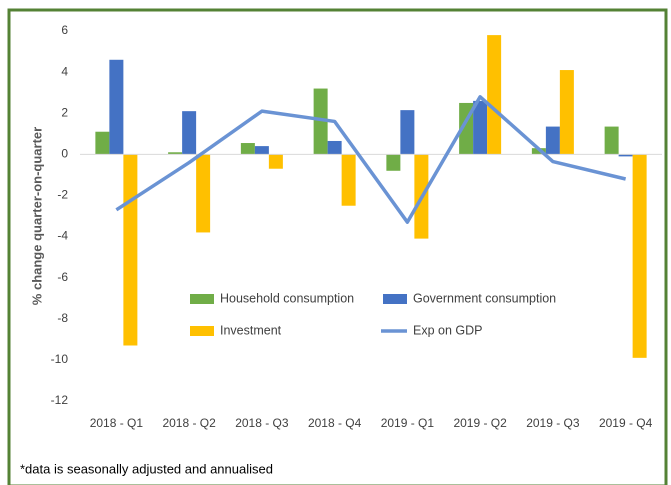  Describe the element at coordinates (484, 298) in the screenshot. I see `legend-label: Government consumption` at that location.